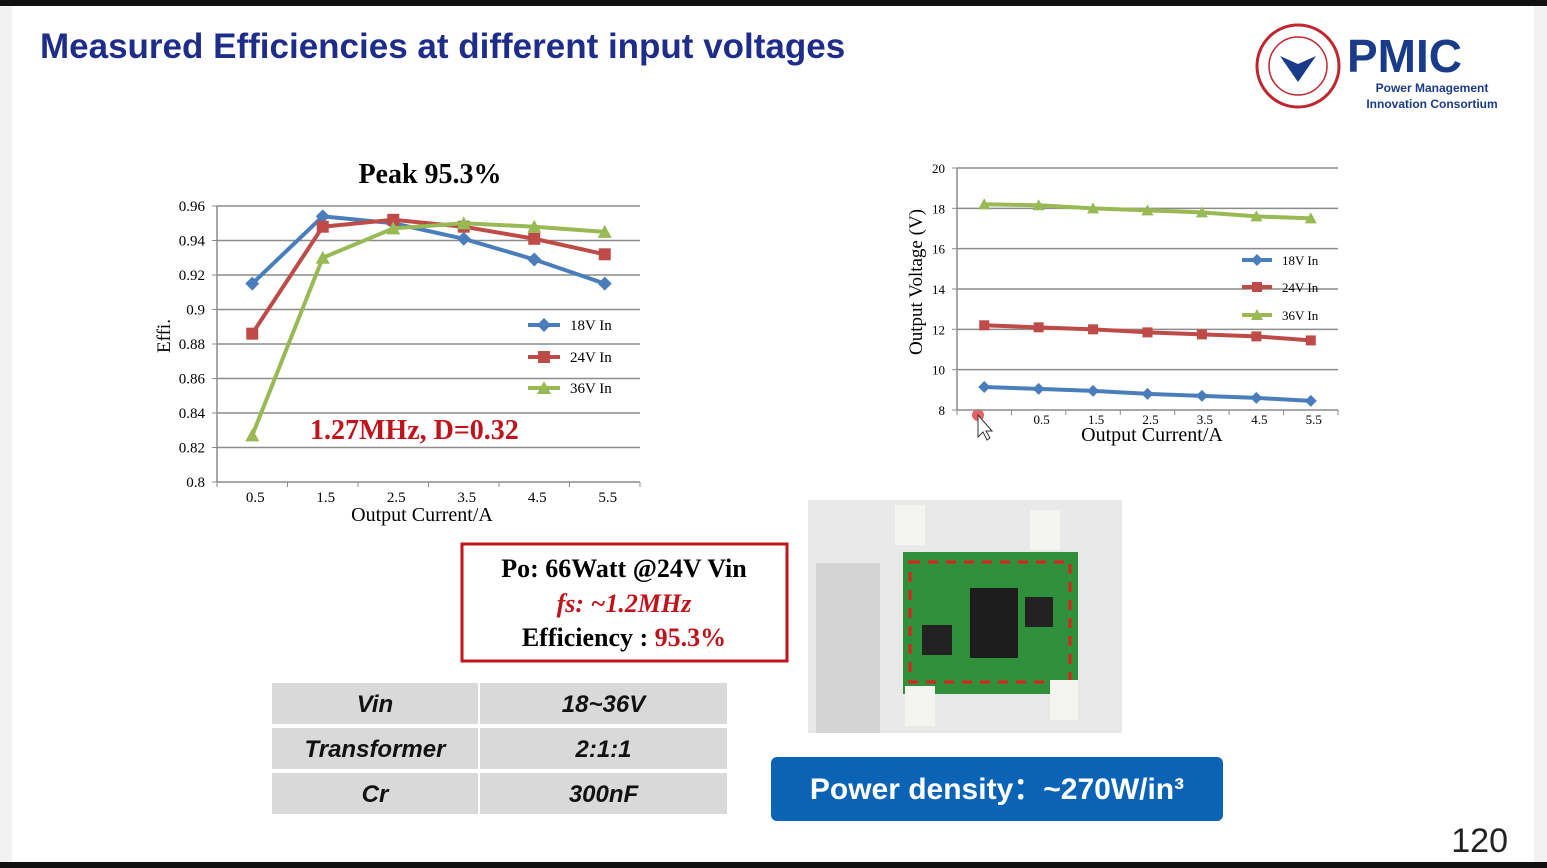  I want to click on info-line: Po: 66Watt @24V Vin, so click(624, 568).